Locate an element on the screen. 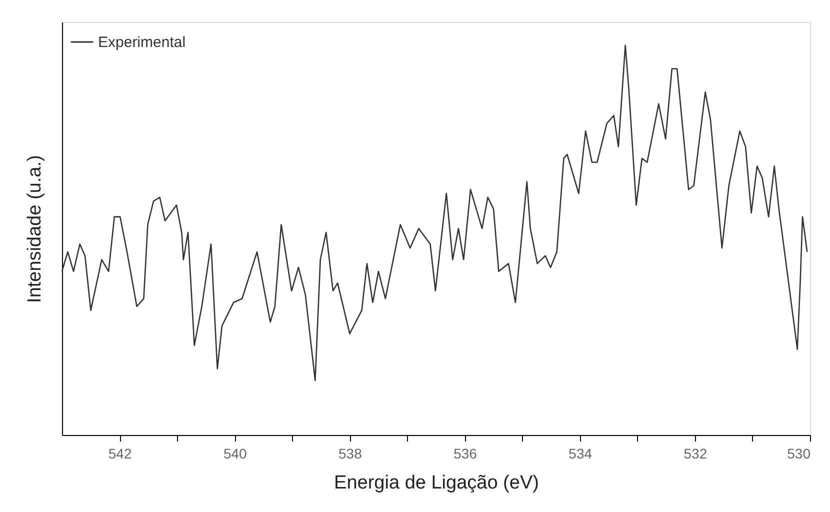 The width and height of the screenshot is (830, 512). x-tick-label: 536 is located at coordinates (466, 454).